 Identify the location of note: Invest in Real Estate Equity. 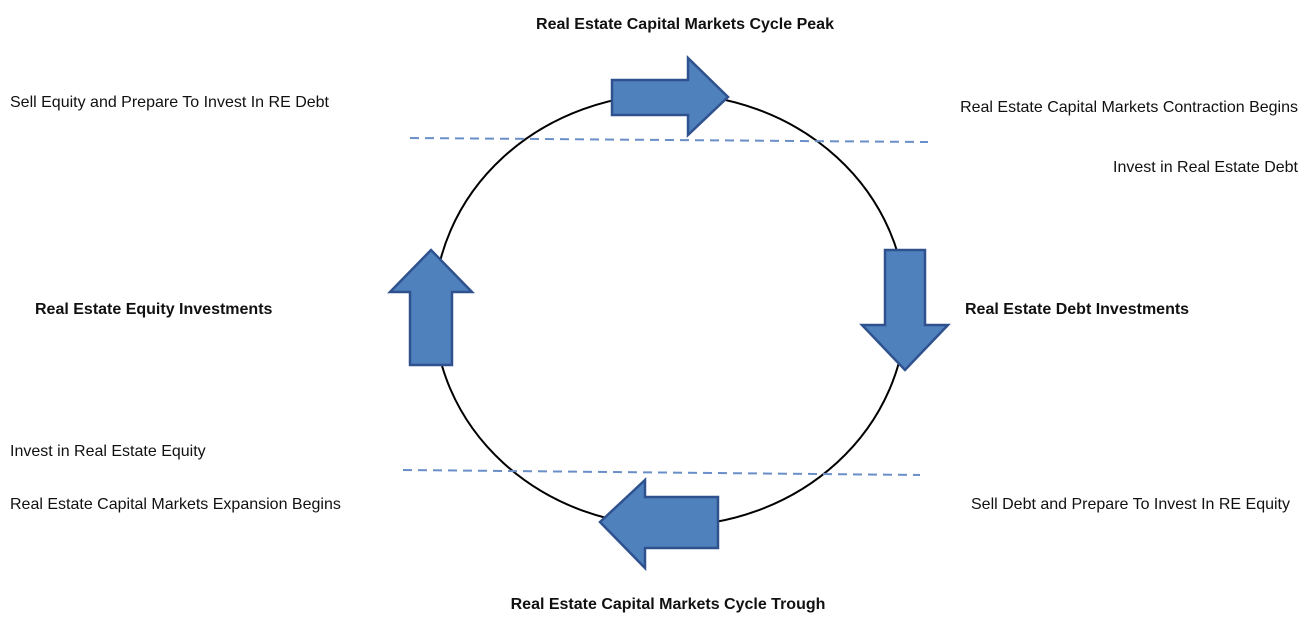
(108, 451).